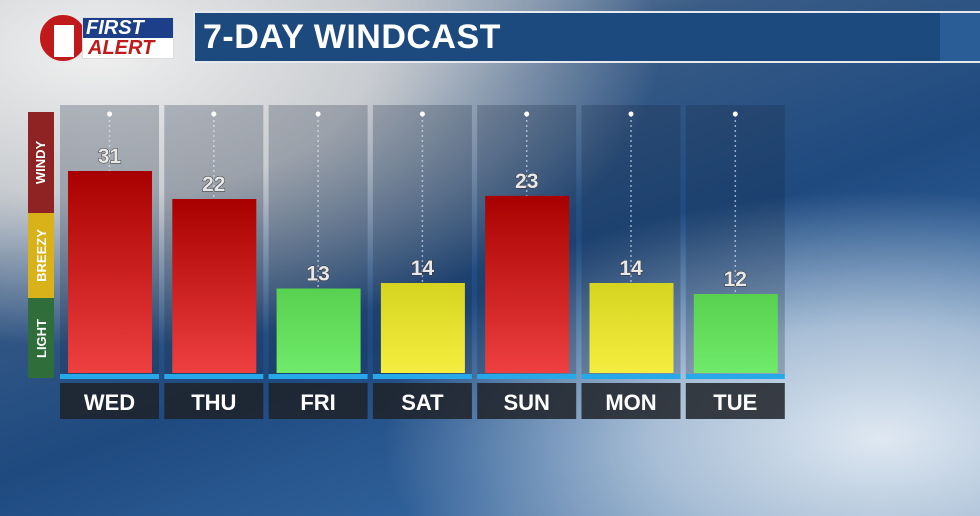  I want to click on value-label-thu: 22, so click(213, 184).